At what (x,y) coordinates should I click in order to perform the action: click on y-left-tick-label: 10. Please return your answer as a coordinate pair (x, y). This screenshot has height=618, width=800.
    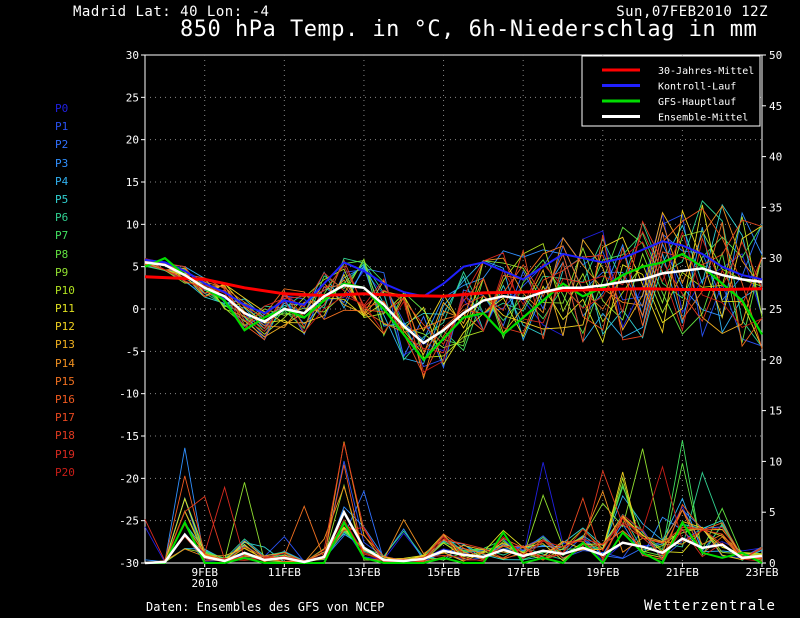
    Looking at the image, I should click on (132, 224).